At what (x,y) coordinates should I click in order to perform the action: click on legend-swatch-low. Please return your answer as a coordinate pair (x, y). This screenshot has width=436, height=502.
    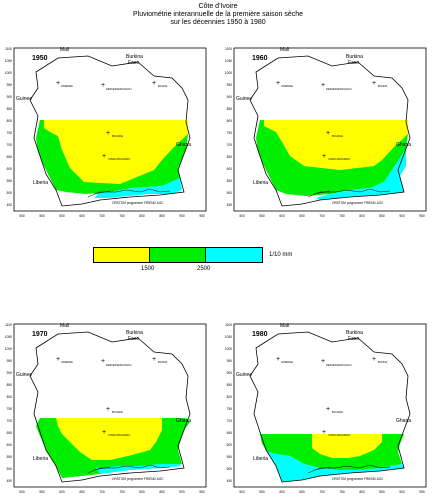
    Looking at the image, I should click on (121, 255).